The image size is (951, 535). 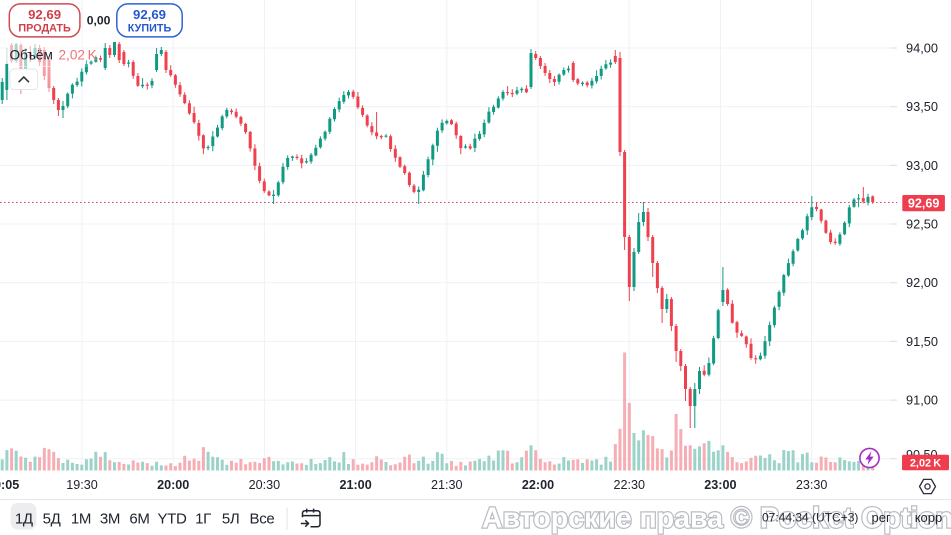 What do you see at coordinates (81, 519) in the screenshot?
I see `svg-text: 1M` at bounding box center [81, 519].